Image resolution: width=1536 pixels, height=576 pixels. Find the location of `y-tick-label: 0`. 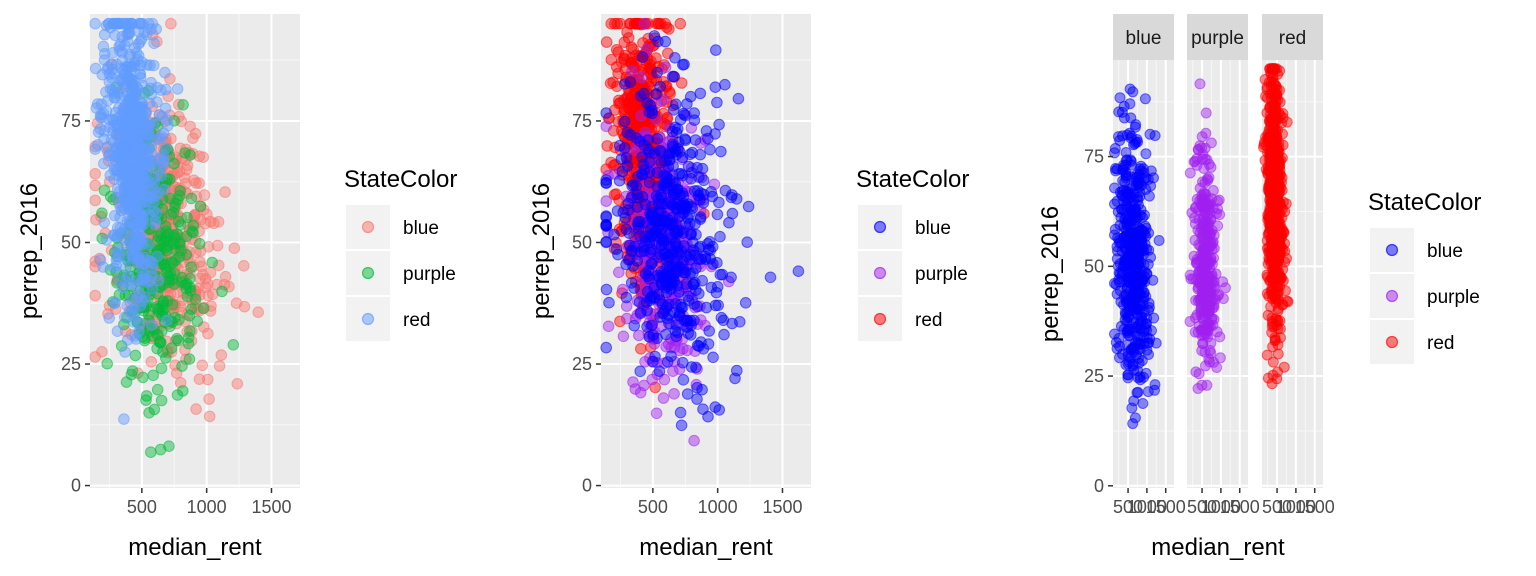

y-tick-label: 0 is located at coordinates (1099, 486).